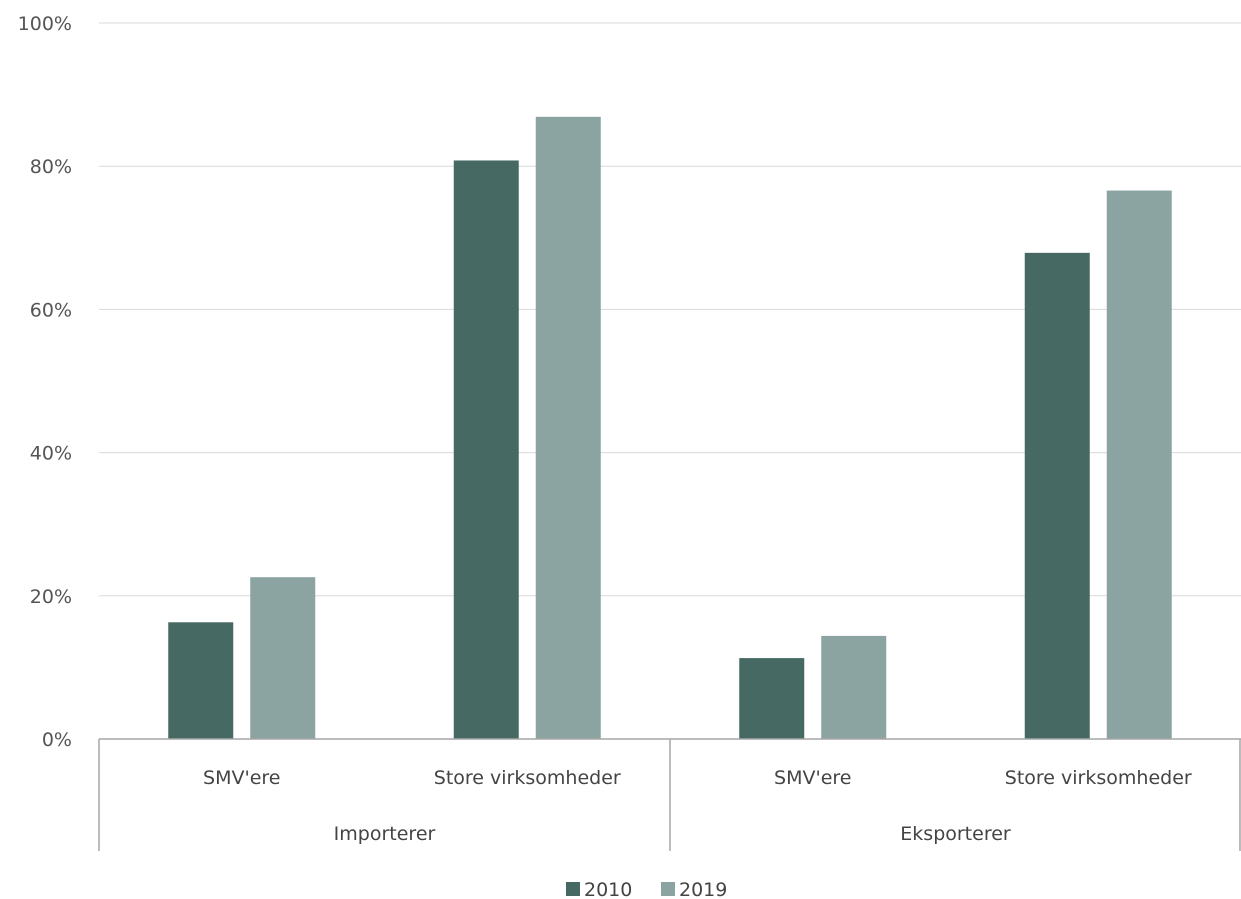 The height and width of the screenshot is (899, 1241). I want to click on legend-label-2019: 2019, so click(703, 889).